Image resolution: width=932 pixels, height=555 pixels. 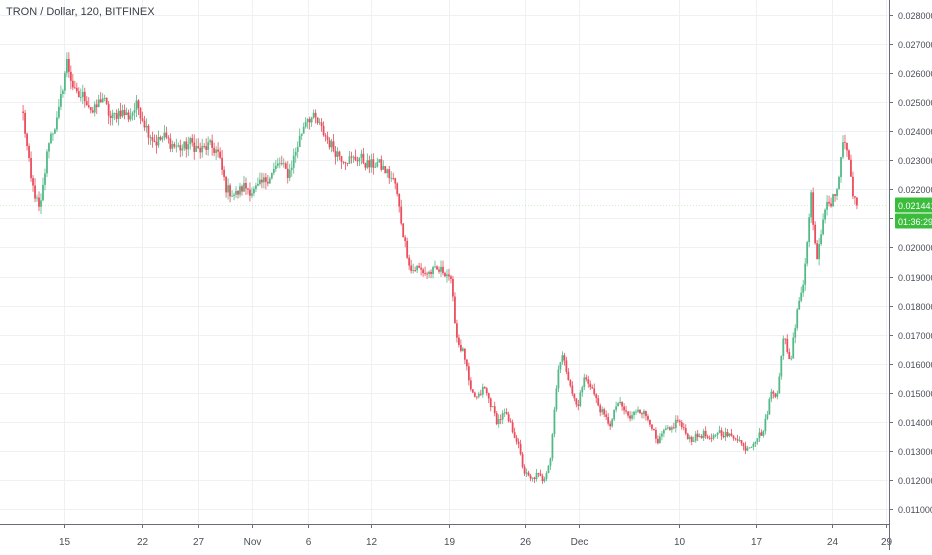 What do you see at coordinates (915, 16) in the screenshot?
I see `y-tick-label: 0.028000` at bounding box center [915, 16].